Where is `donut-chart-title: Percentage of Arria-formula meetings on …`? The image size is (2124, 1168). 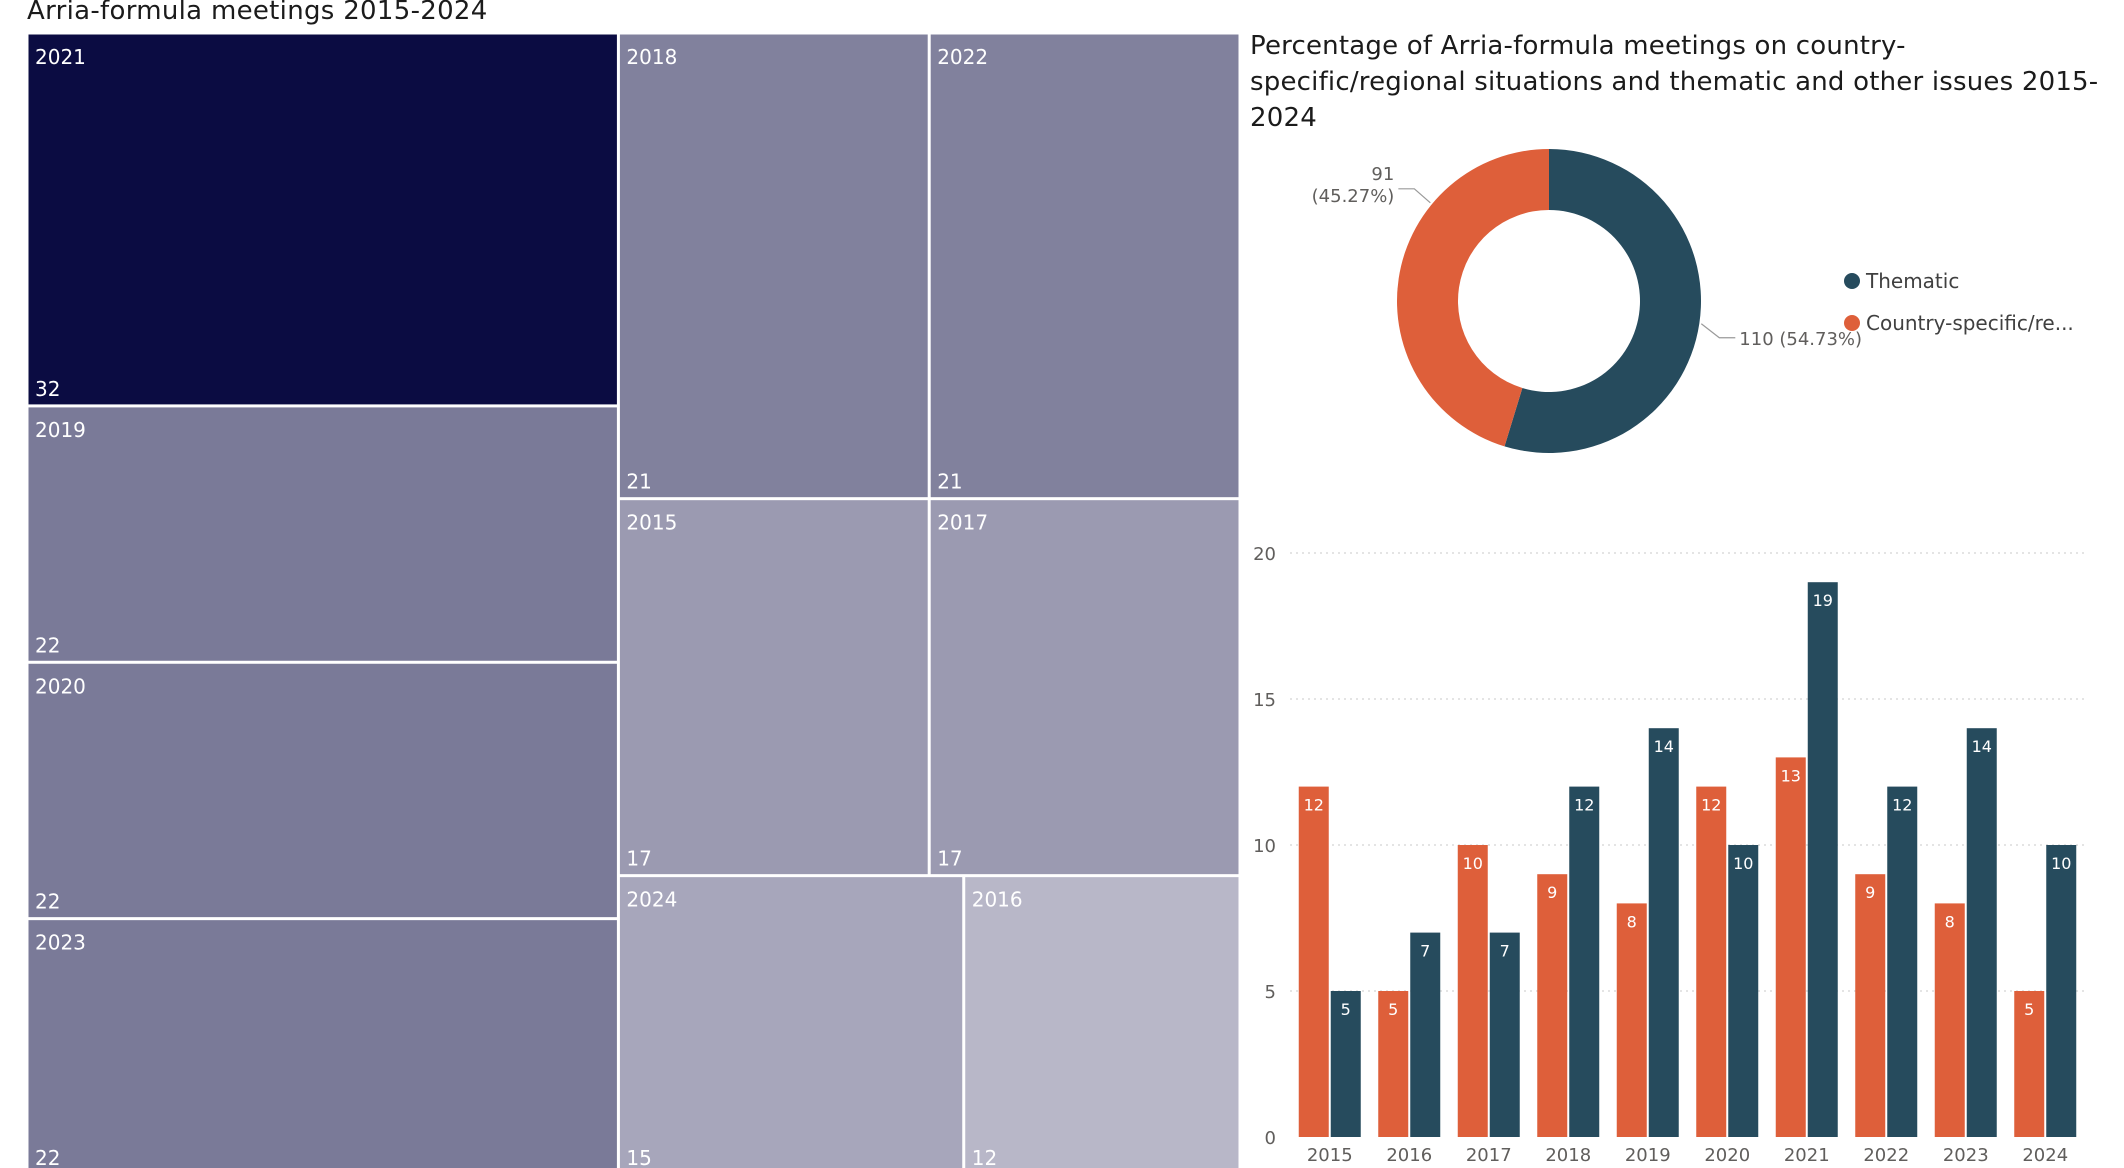 donut-chart-title: Percentage of Arria-formula meetings on … is located at coordinates (1674, 82).